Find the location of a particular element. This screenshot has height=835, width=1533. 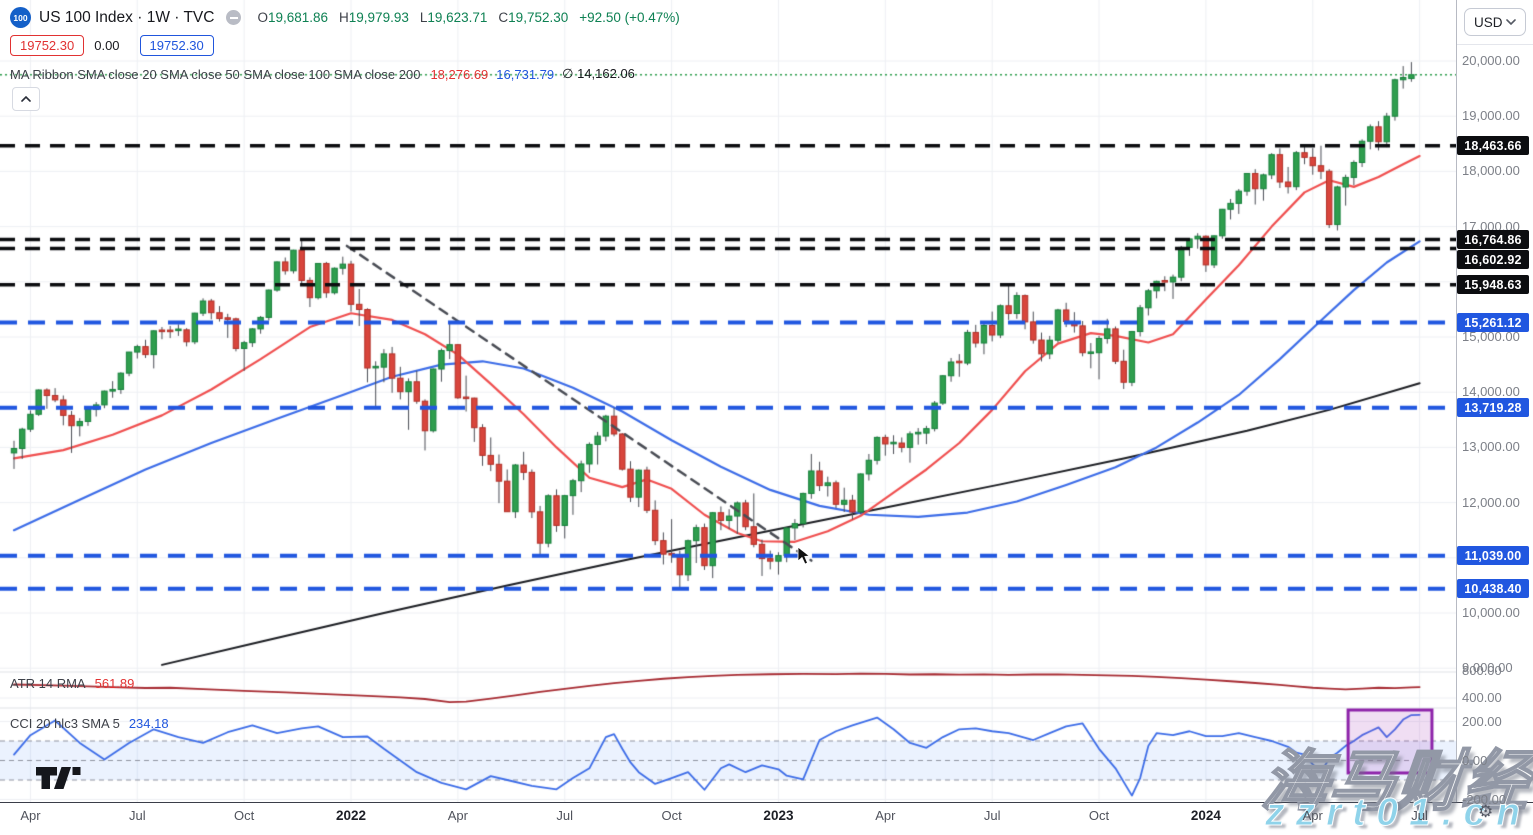

cci-label: CCI 20 hlc3 SMA 5 is located at coordinates (65, 723).